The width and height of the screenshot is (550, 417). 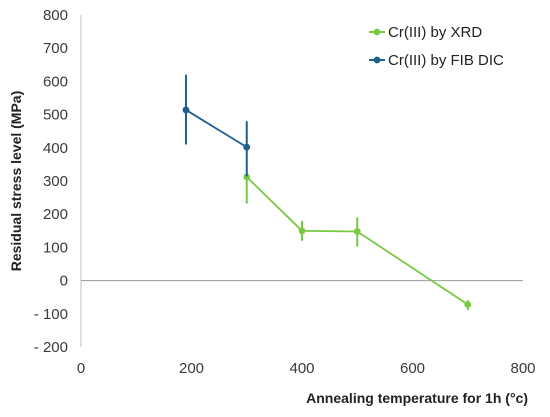 What do you see at coordinates (16, 181) in the screenshot?
I see `y-axis-title: Residual stress level (MPa)` at bounding box center [16, 181].